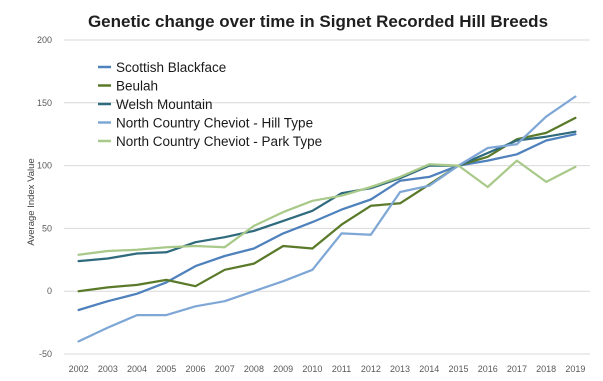 The image size is (603, 381). Describe the element at coordinates (49, 291) in the screenshot. I see `y-tick-label: 0` at that location.